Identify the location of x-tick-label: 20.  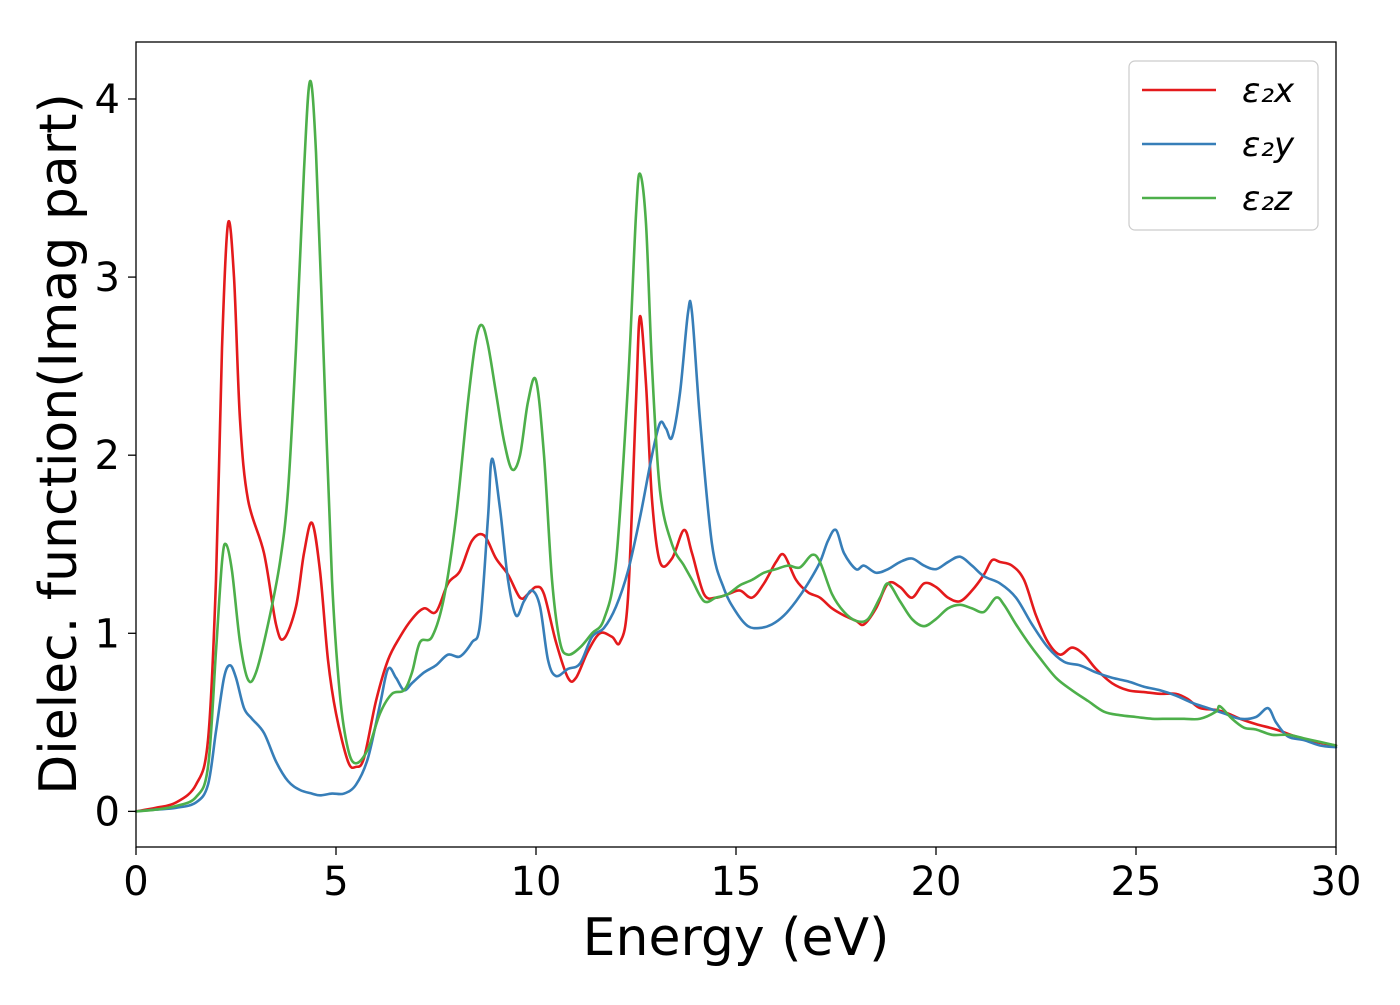
(936, 882).